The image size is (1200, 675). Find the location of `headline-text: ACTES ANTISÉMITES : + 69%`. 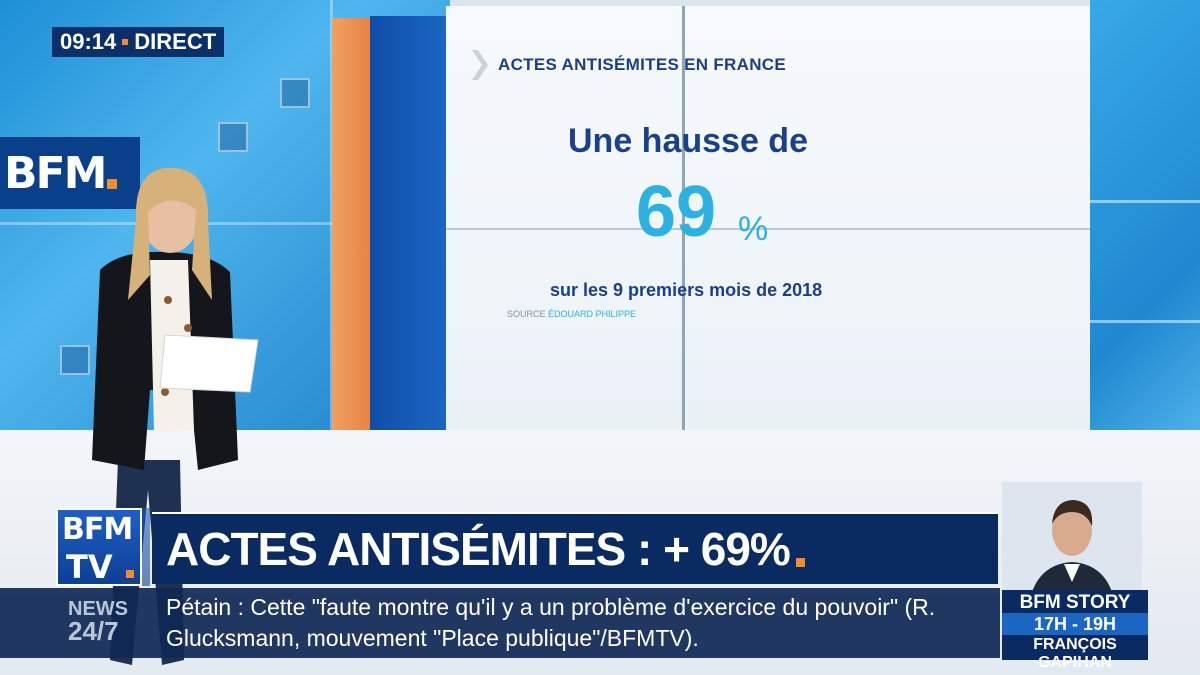

headline-text: ACTES ANTISÉMITES : + 69% is located at coordinates (478, 549).